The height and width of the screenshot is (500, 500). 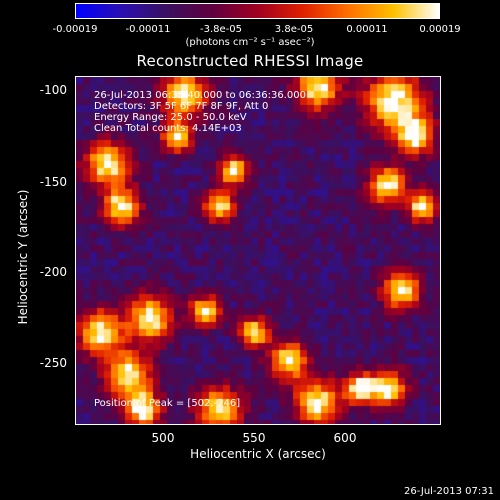 What do you see at coordinates (250, 42) in the screenshot?
I see `colorbar-units: (photons cm⁻² s⁻¹ asec⁻²)` at bounding box center [250, 42].